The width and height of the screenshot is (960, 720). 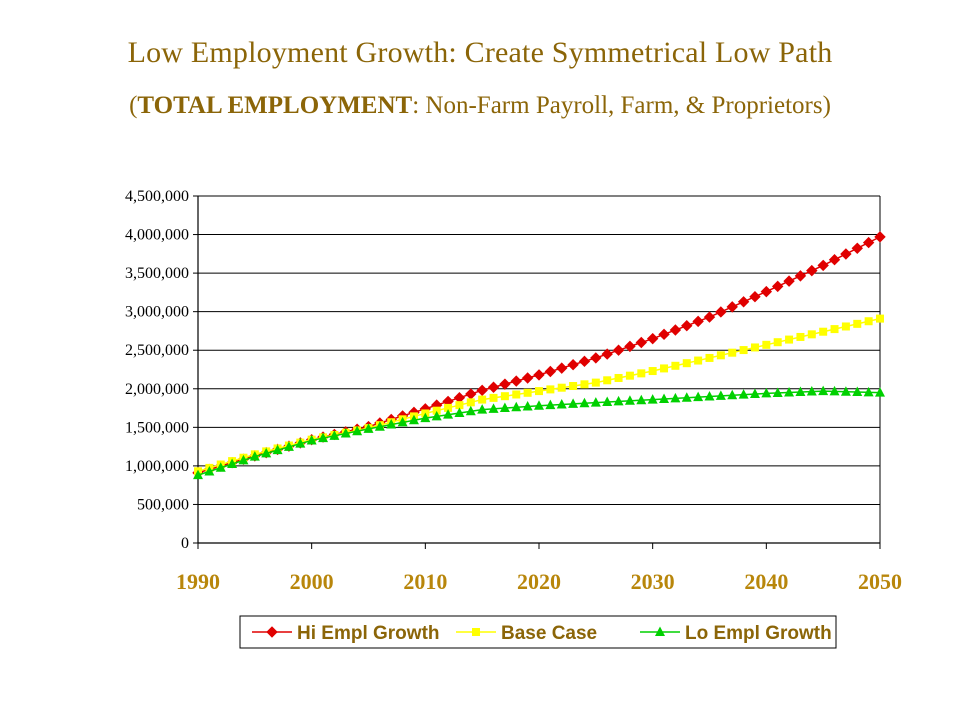 What do you see at coordinates (163, 504) in the screenshot?
I see `y-tick-label: 500,000` at bounding box center [163, 504].